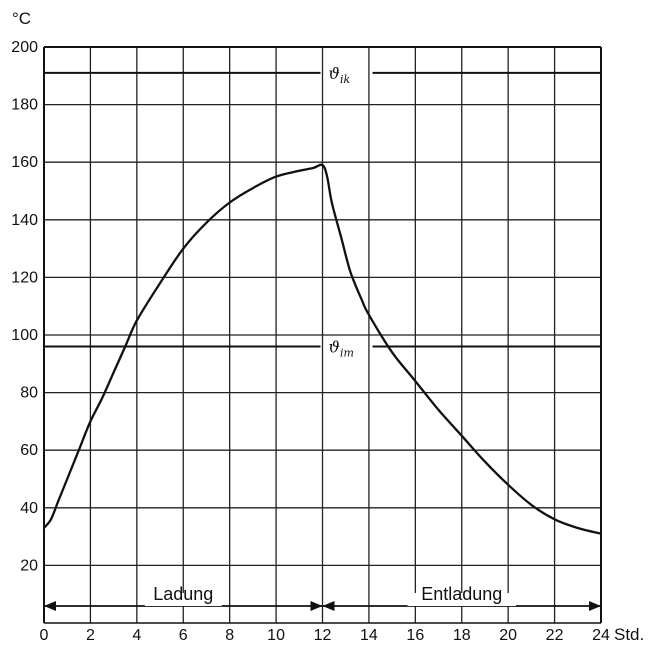  I want to click on y-tick-label-160: 160, so click(24, 162).